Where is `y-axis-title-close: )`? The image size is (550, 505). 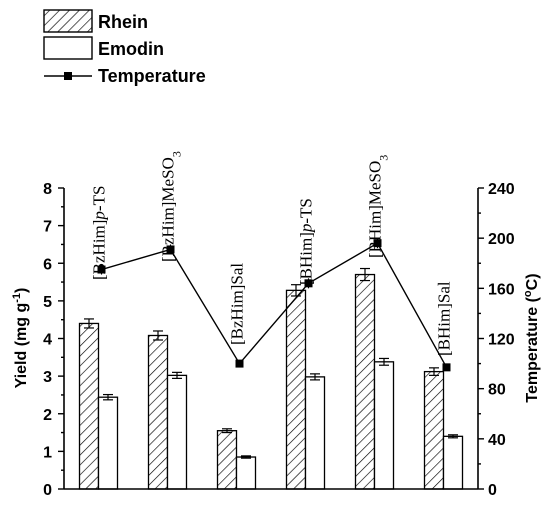 y-axis-title-close: ) is located at coordinates (21, 290).